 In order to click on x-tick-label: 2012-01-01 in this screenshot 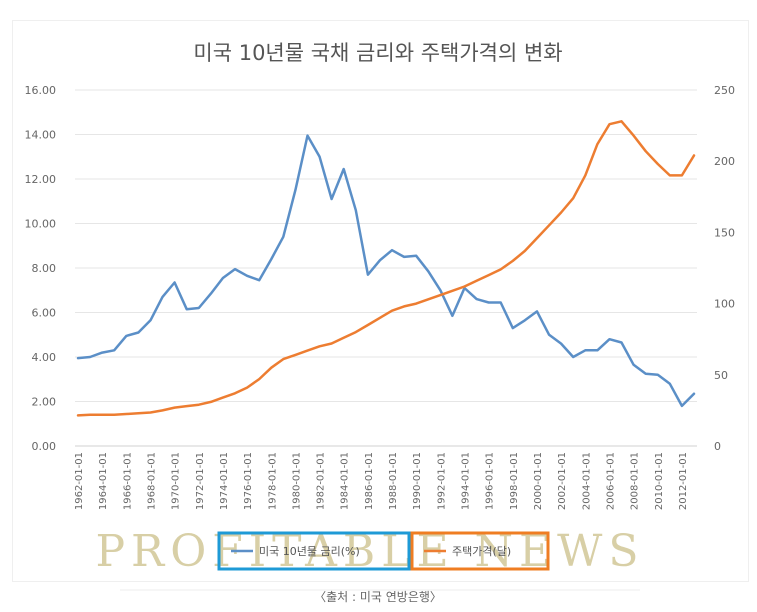, I will do `click(683, 481)`.